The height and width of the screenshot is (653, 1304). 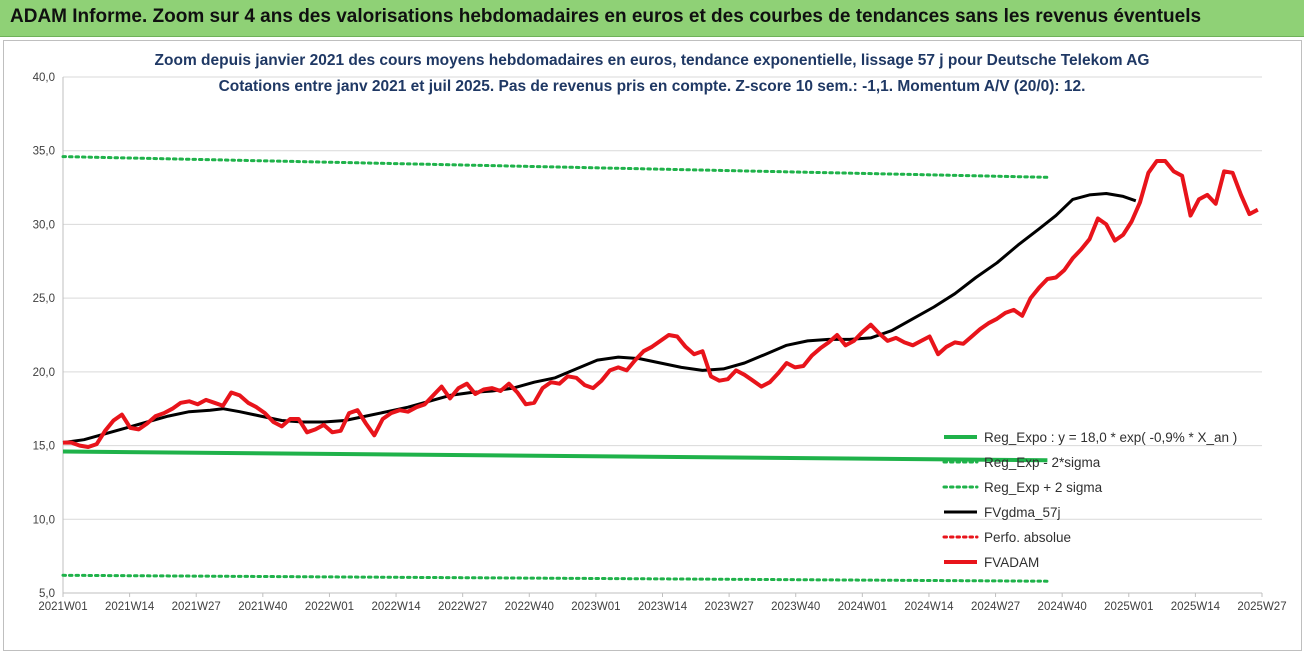 What do you see at coordinates (1027, 537) in the screenshot?
I see `legend-label: Perfo. absolue` at bounding box center [1027, 537].